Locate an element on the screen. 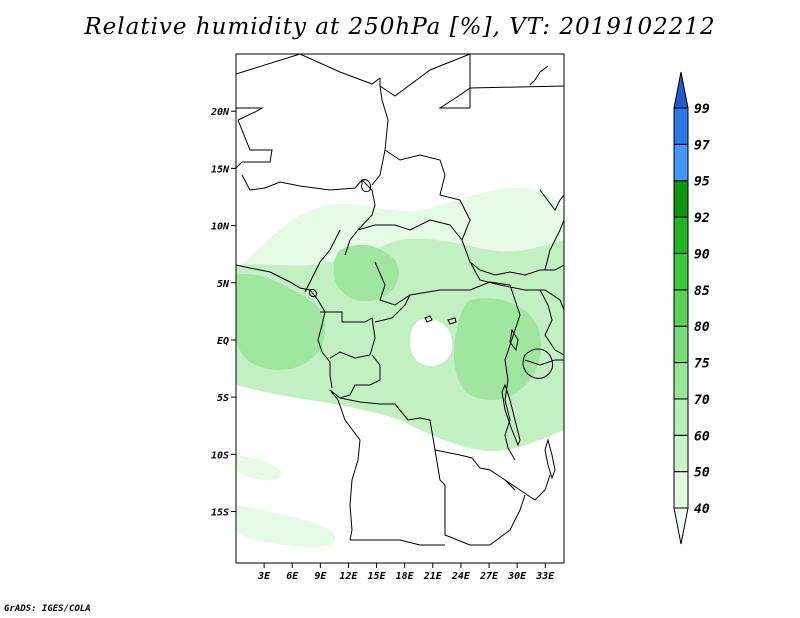 Image resolution: width=800 pixels, height=618 pixels. humidity-core-west is located at coordinates (281, 322).